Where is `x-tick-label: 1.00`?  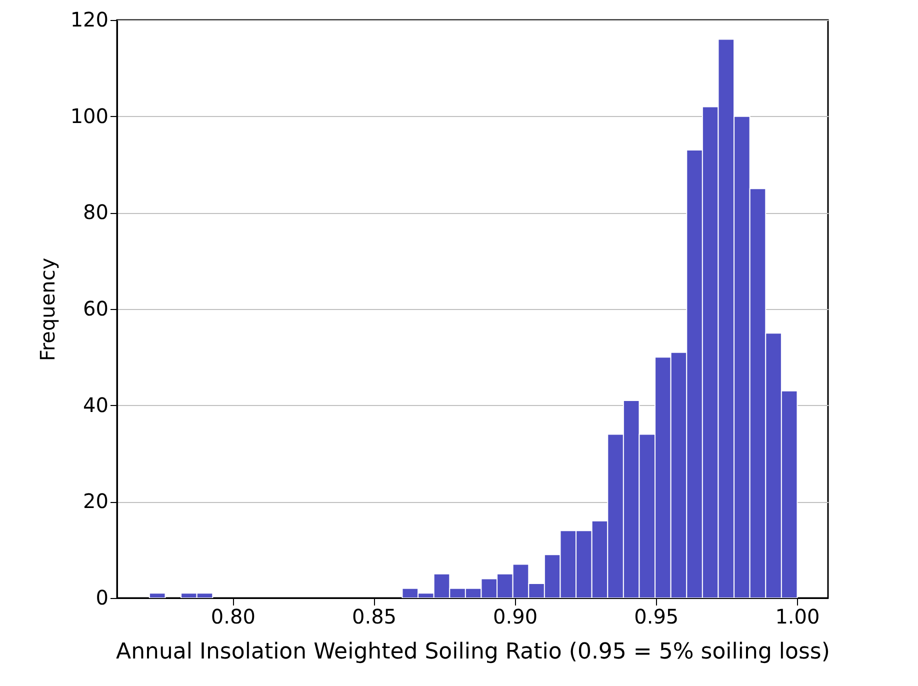 x-tick-label: 1.00 is located at coordinates (797, 616).